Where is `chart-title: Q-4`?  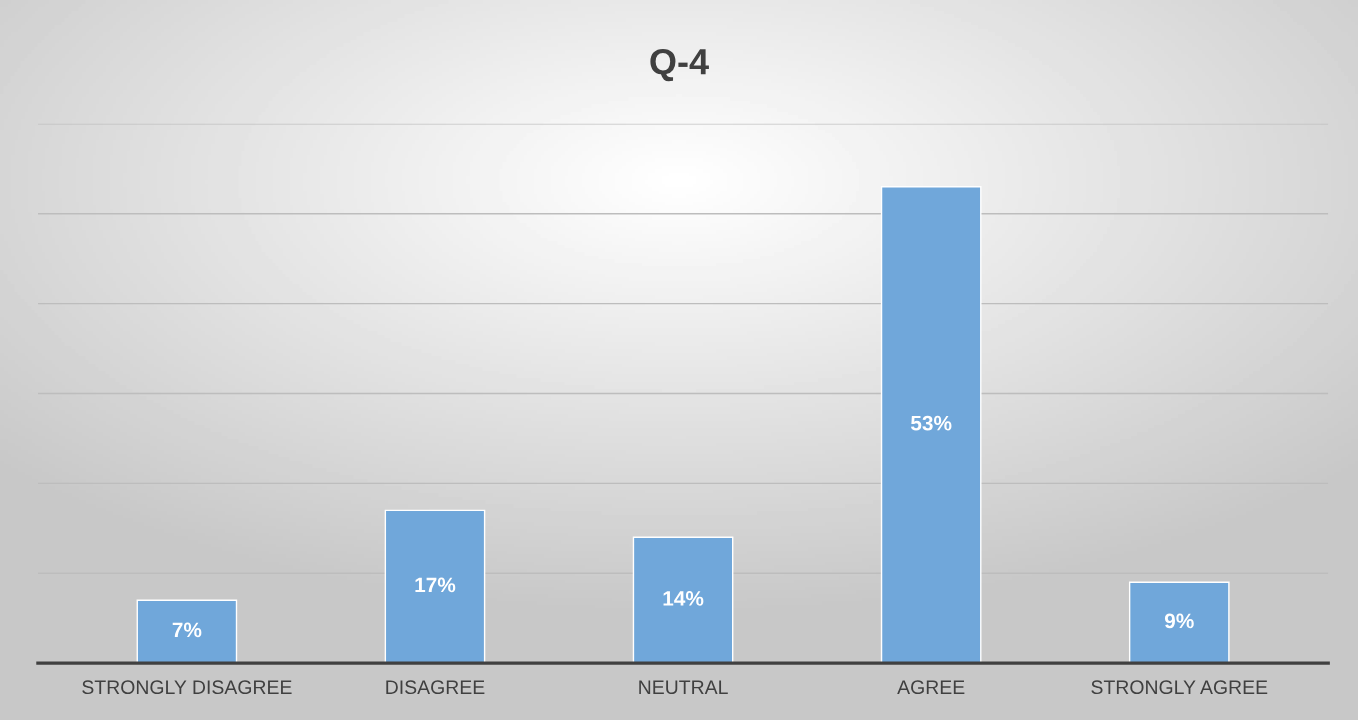
chart-title: Q-4 is located at coordinates (679, 65).